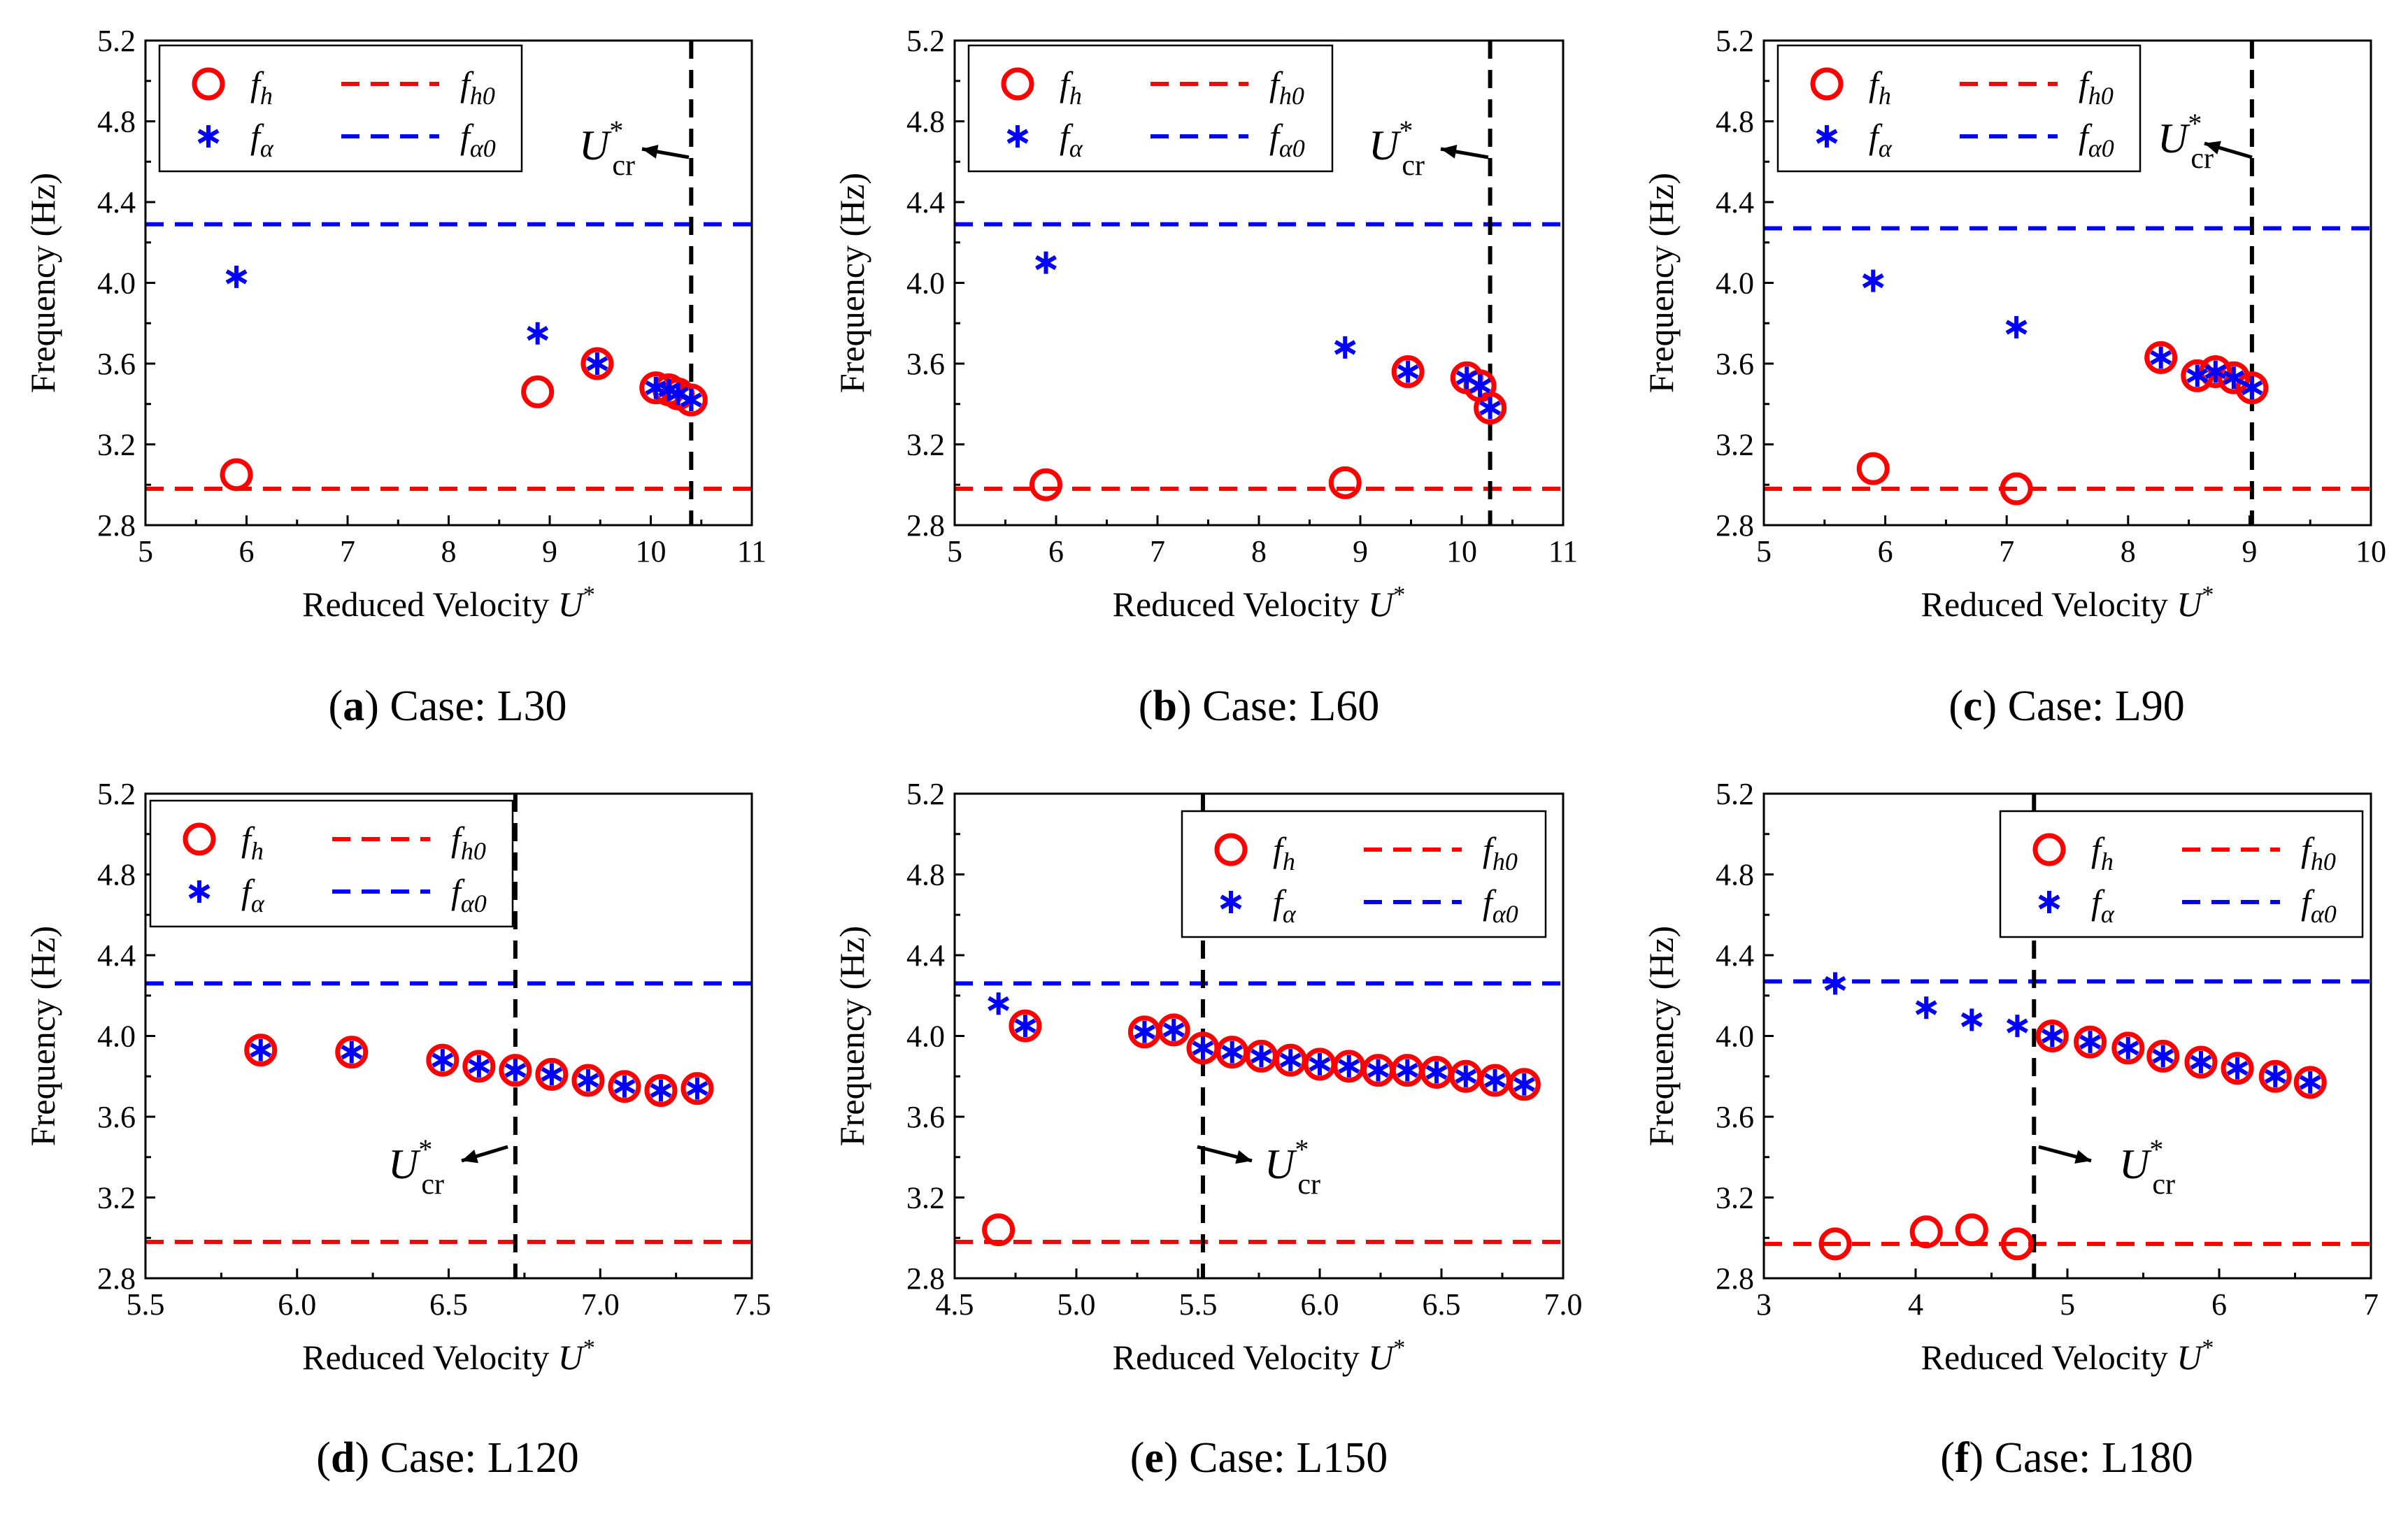 This screenshot has width=2408, height=1523. What do you see at coordinates (1154, 1458) in the screenshot?
I see `caption-letter: e` at bounding box center [1154, 1458].